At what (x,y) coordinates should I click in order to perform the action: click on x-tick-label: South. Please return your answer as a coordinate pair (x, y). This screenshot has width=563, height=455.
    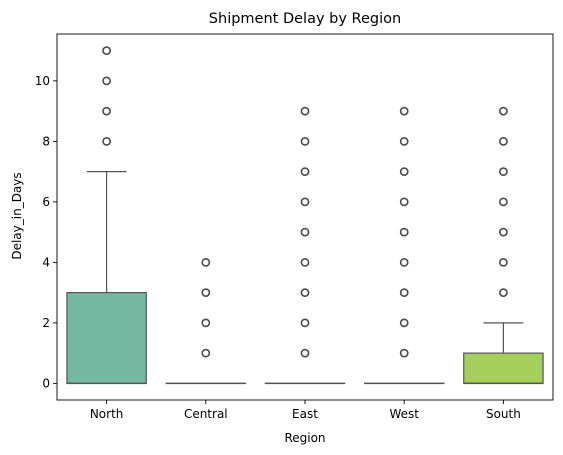
    Looking at the image, I should click on (503, 414).